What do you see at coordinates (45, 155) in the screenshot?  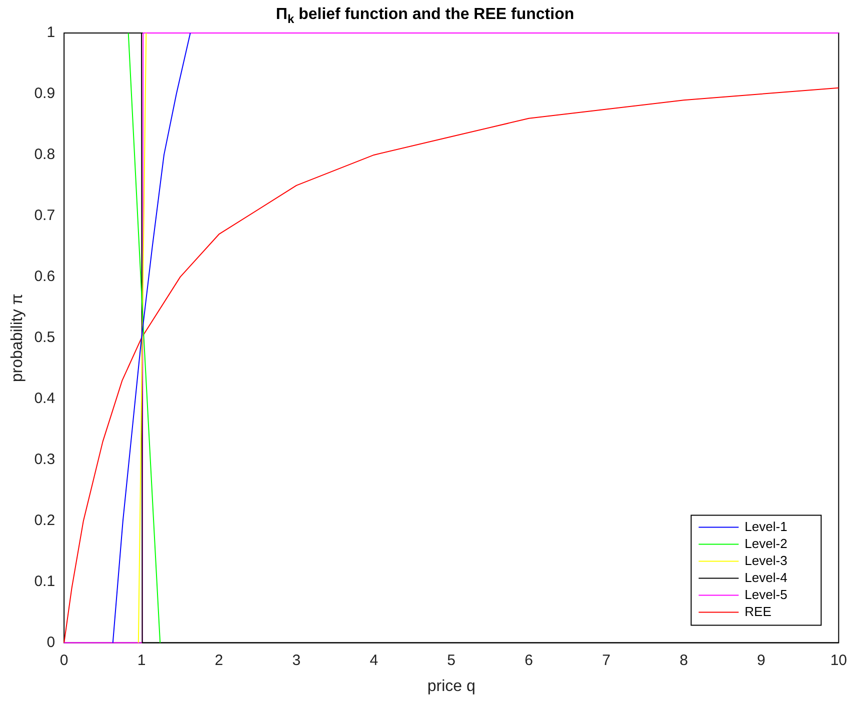 I see `y-tick-label: 0.8` at bounding box center [45, 155].